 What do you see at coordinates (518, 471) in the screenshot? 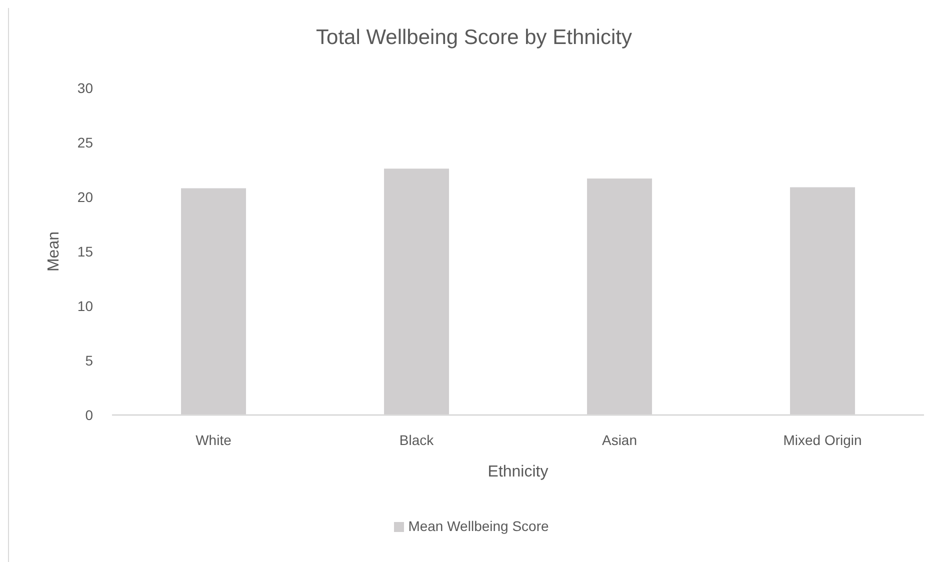
I see `x-axis-title: Ethnicity` at bounding box center [518, 471].